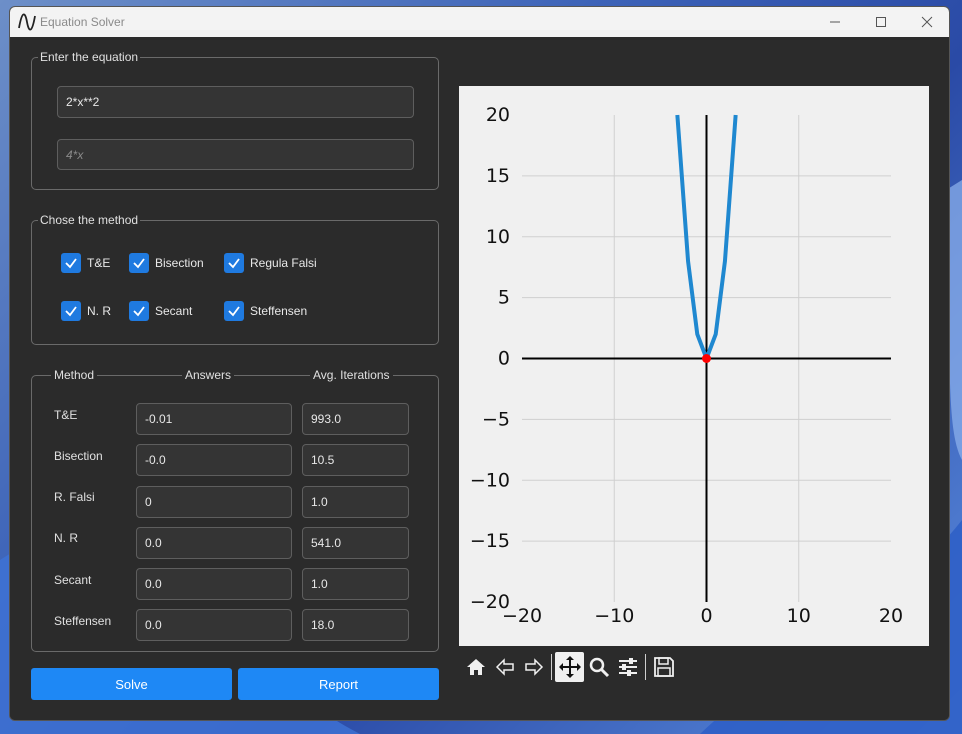 This screenshot has width=962, height=734. I want to click on configure-button, so click(627, 667).